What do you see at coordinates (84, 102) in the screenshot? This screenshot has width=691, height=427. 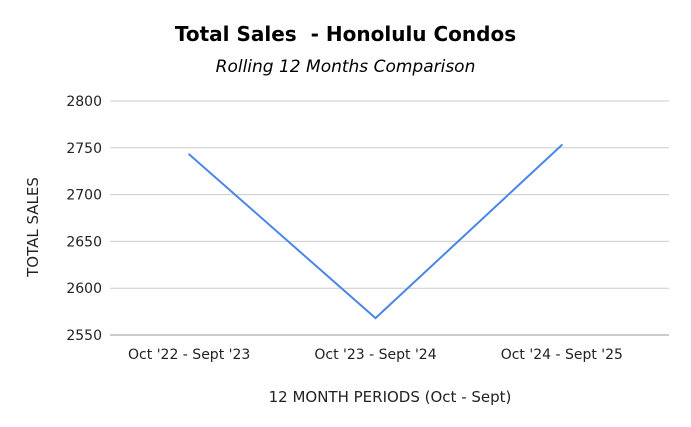 I see `y-tick-label: 2800` at bounding box center [84, 102].